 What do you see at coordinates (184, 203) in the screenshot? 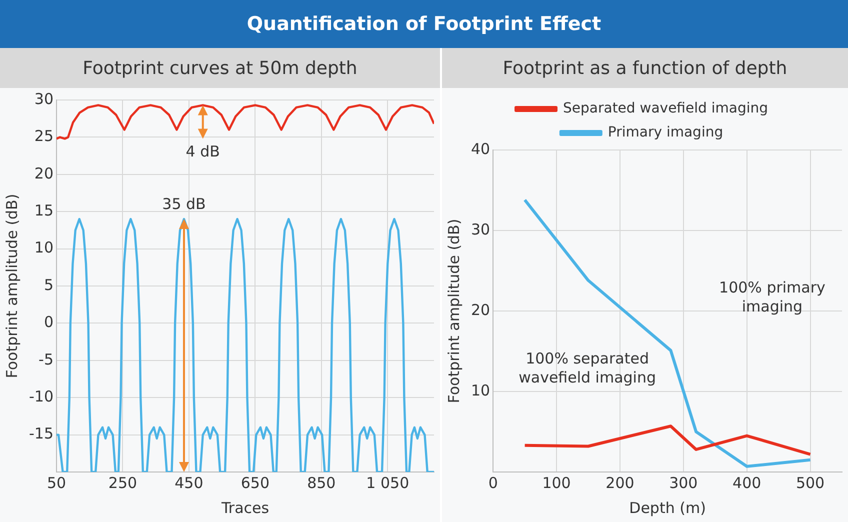
I see `annotation: 35 dB` at bounding box center [184, 203].